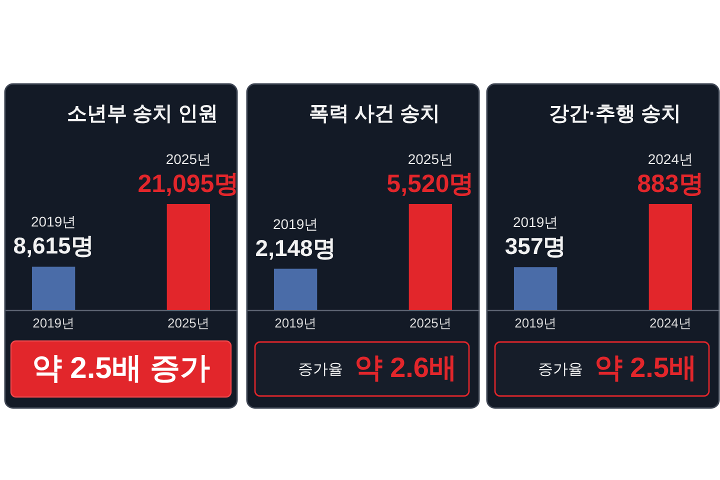  What do you see at coordinates (121, 368) in the screenshot?
I see `text: 약 2.5배 증가` at bounding box center [121, 368].